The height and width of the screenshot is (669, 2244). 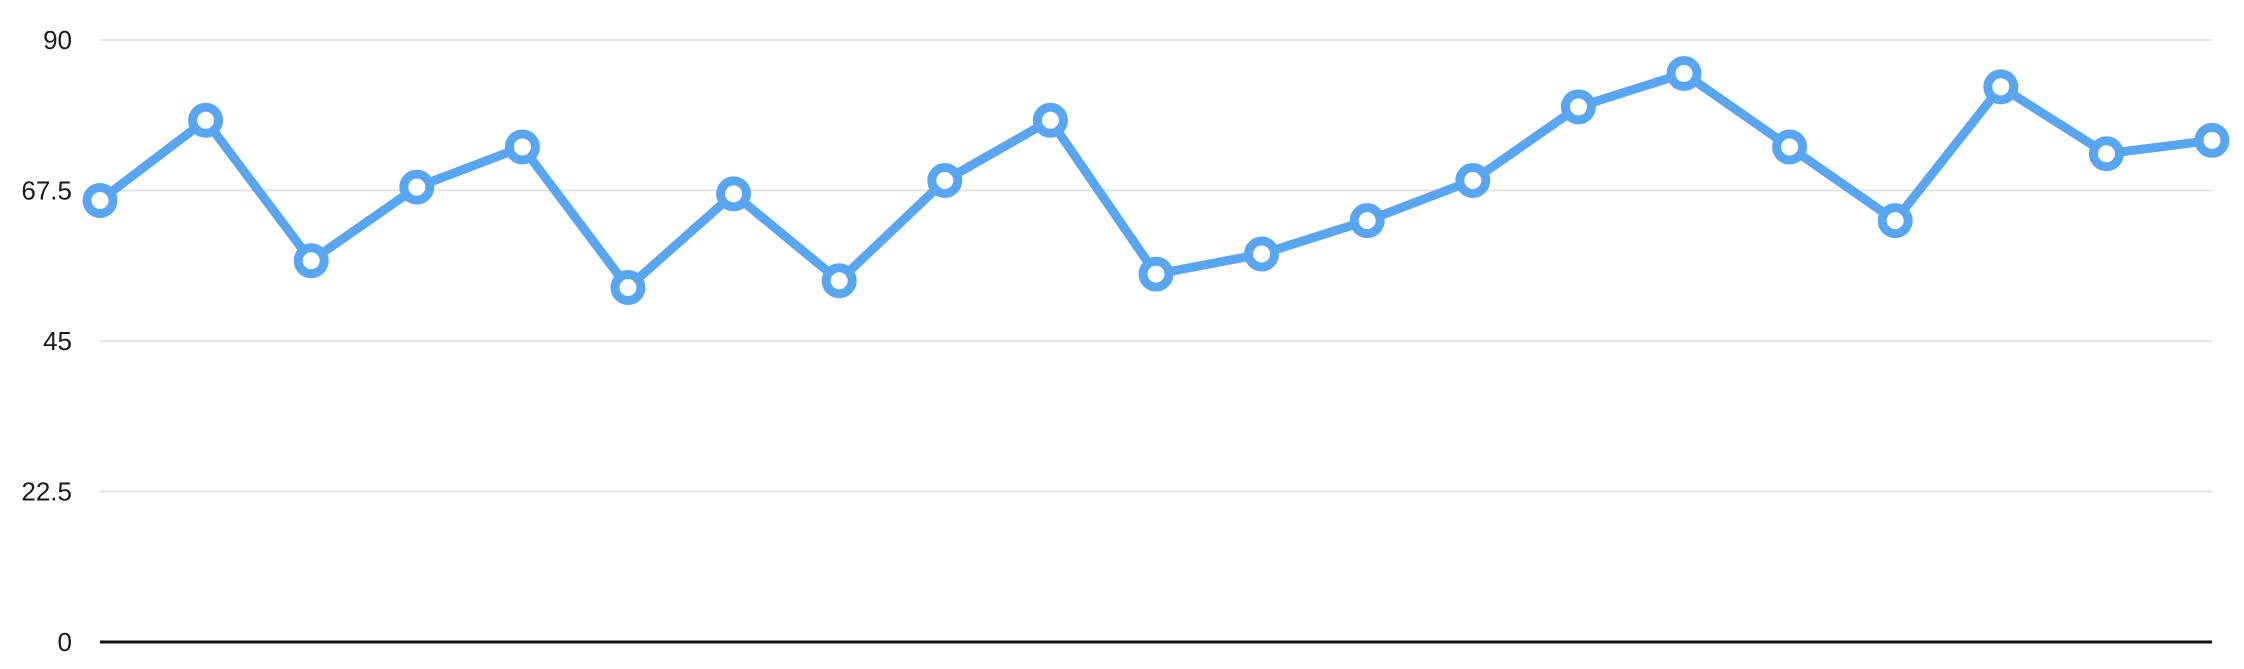 I want to click on y-axis: 0 22.5 45 67.5 90, so click(x=46, y=341).